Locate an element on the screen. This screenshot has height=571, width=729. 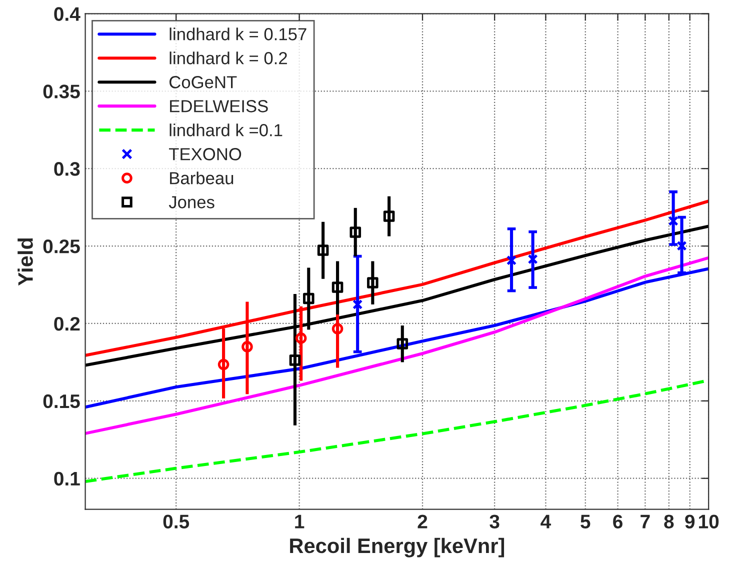
legend-label: lindhard k = 0.157 is located at coordinates (238, 34).